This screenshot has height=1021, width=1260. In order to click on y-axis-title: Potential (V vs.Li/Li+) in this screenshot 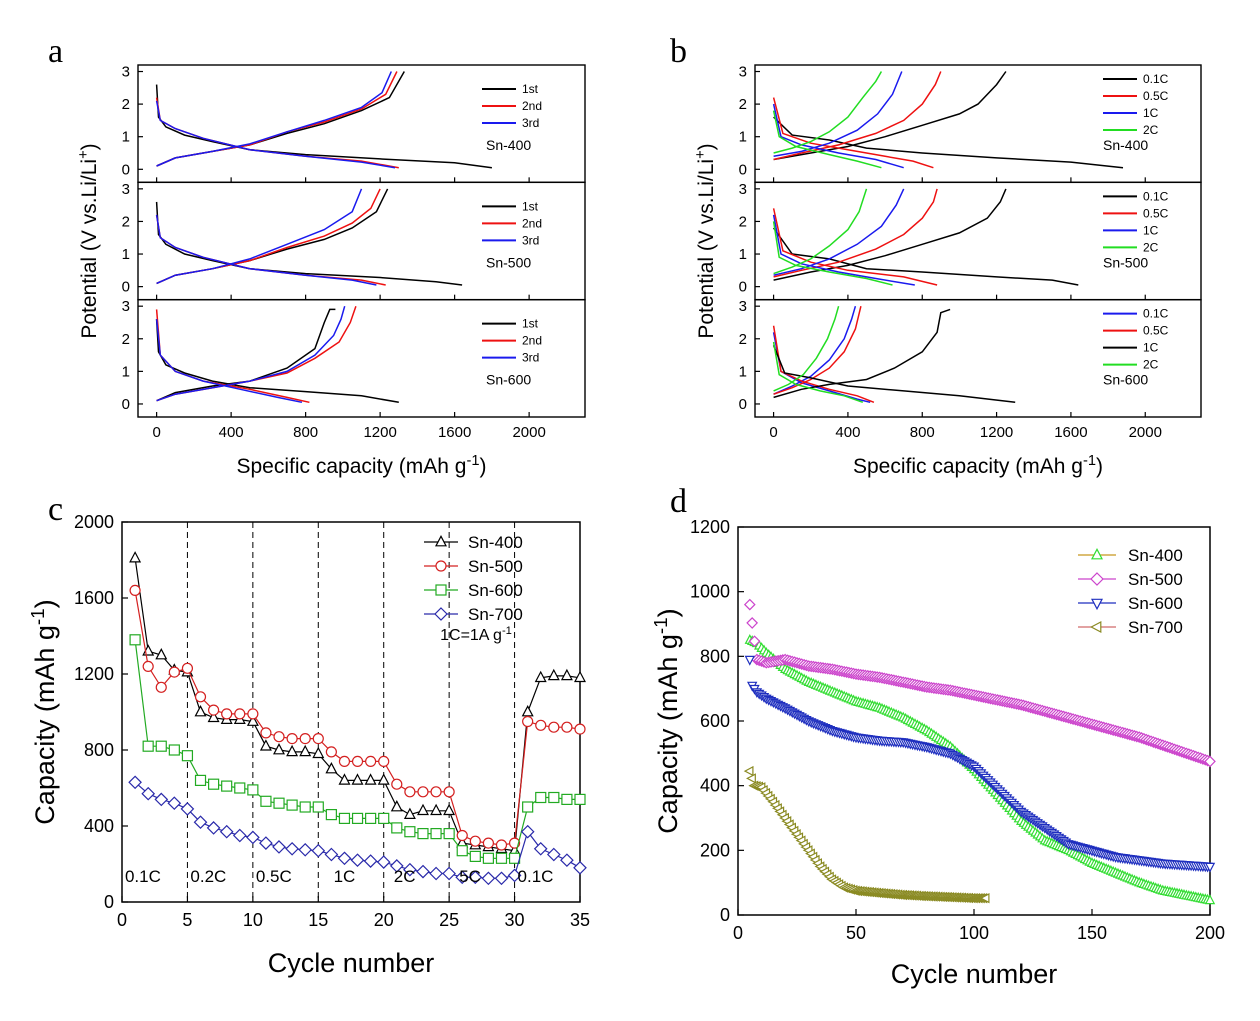, I will do `click(88, 240)`.